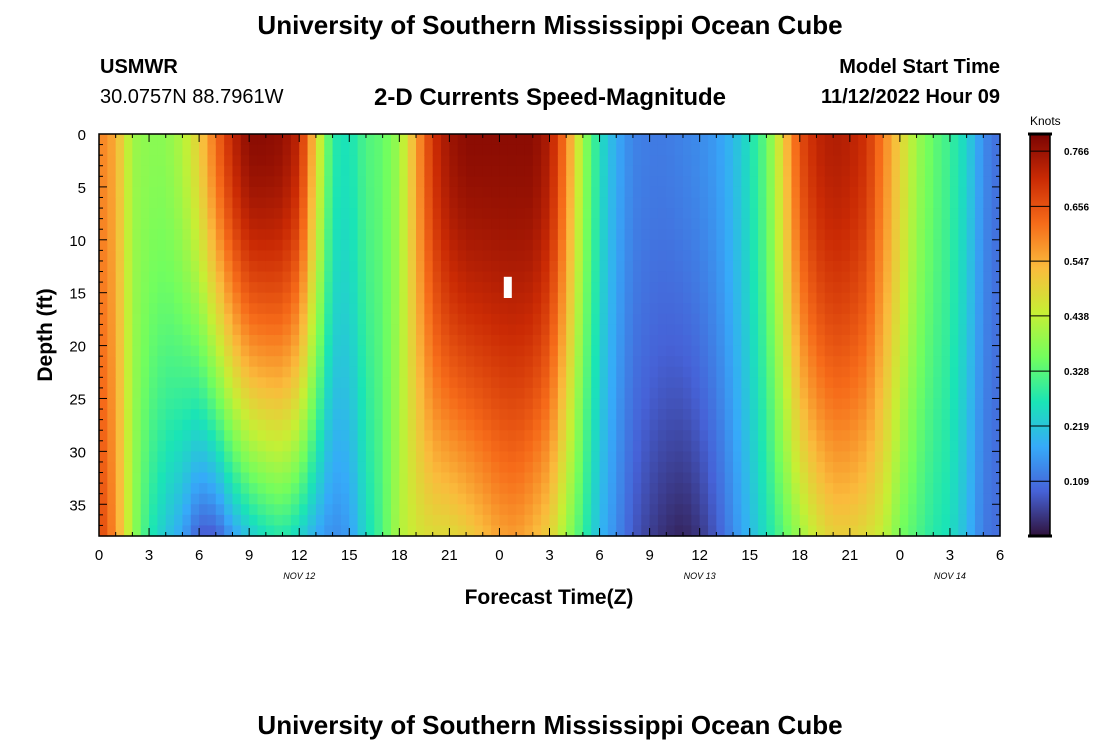  I want to click on colorbar-tick-label: 0.328, so click(1076, 372).